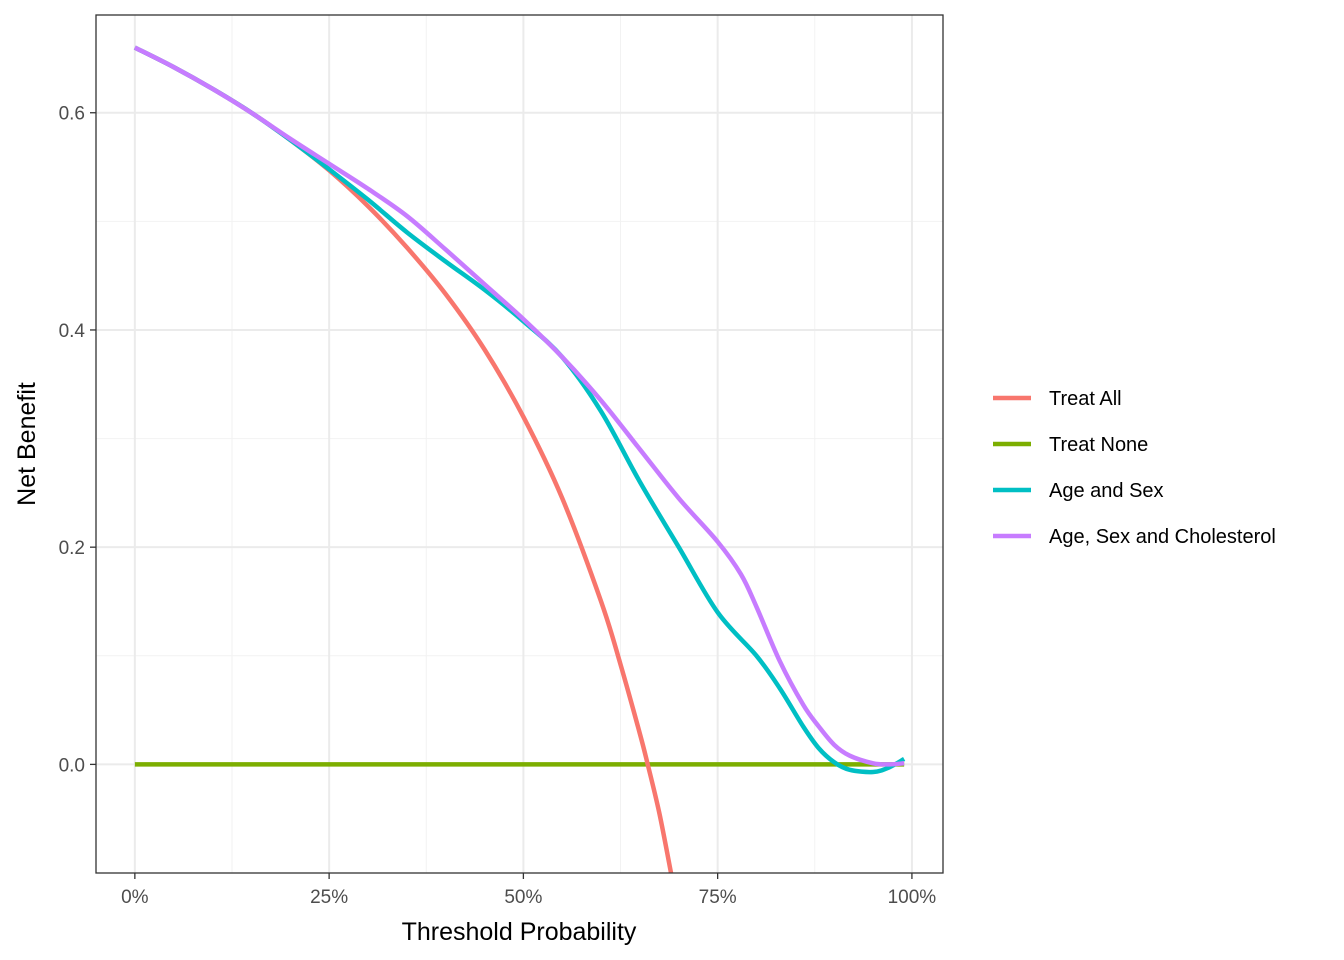  Describe the element at coordinates (1162, 537) in the screenshot. I see `legend-label-age-sex-and-cholesterol: Age, Sex and Cholesterol` at that location.